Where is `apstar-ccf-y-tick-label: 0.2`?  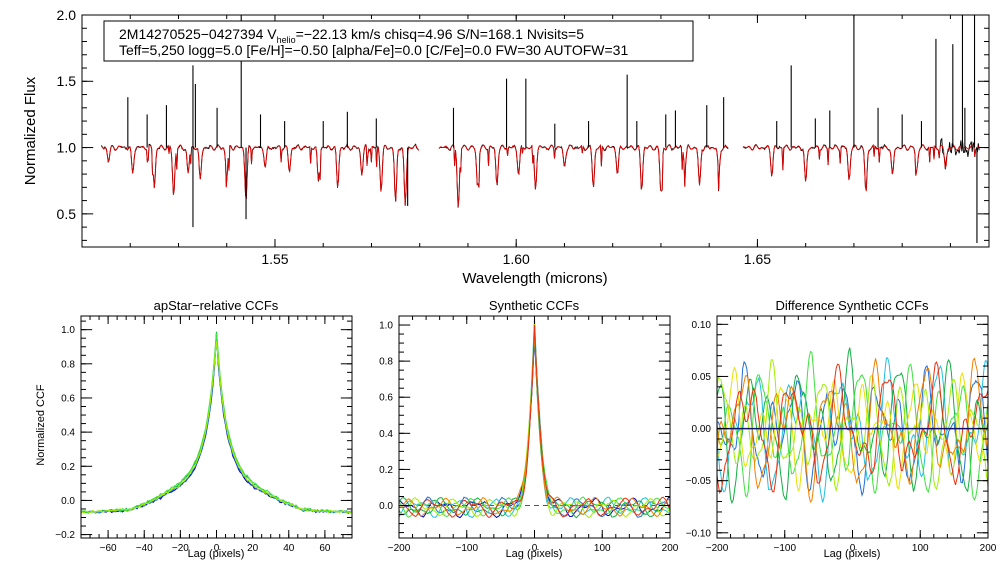
apstar-ccf-y-tick-label: 0.2 is located at coordinates (68, 467).